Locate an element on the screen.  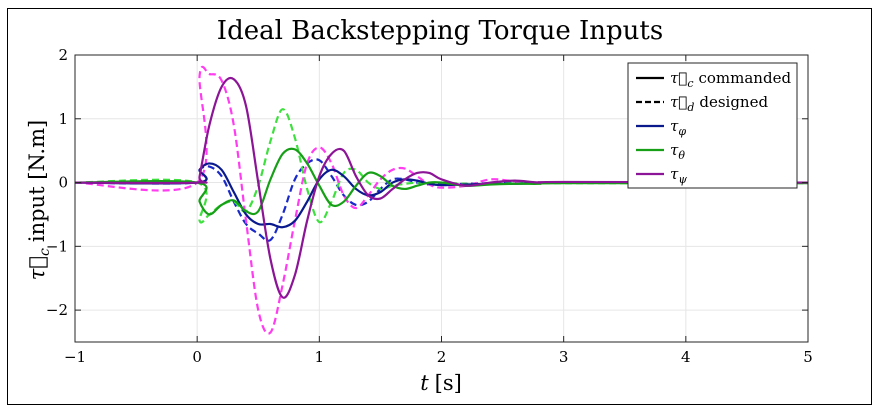
y-axis-symbol: τ⃗ is located at coordinates (37, 268).